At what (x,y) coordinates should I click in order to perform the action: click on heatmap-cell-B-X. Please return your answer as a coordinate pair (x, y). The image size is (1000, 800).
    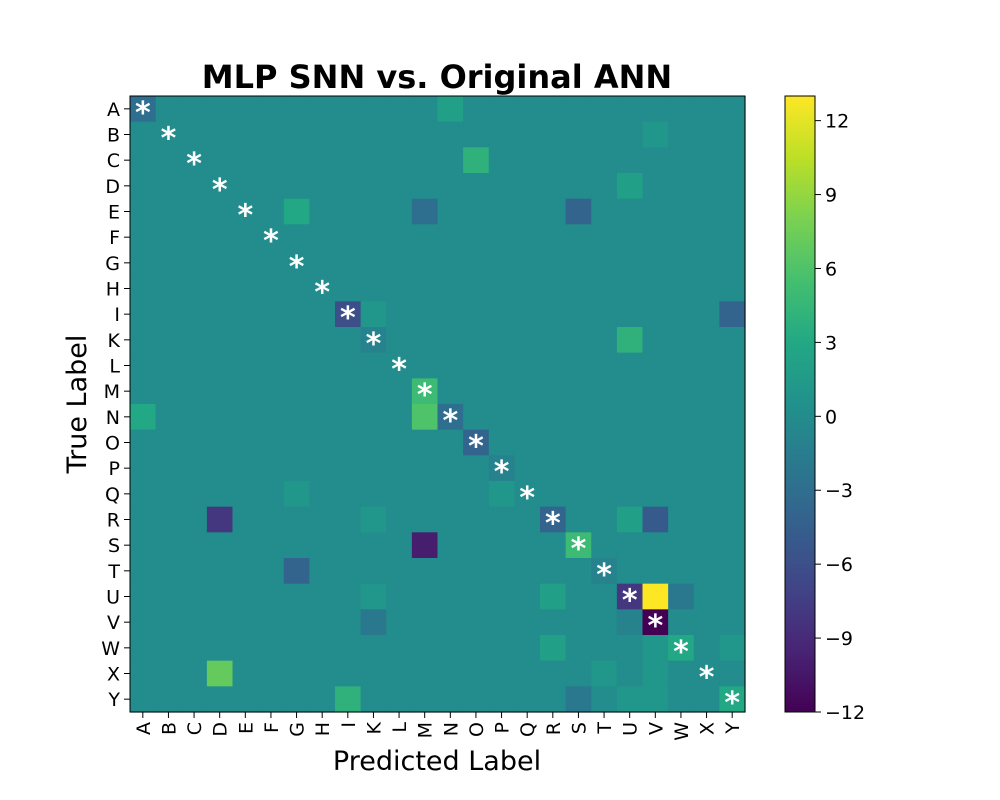
    Looking at the image, I should click on (706, 134).